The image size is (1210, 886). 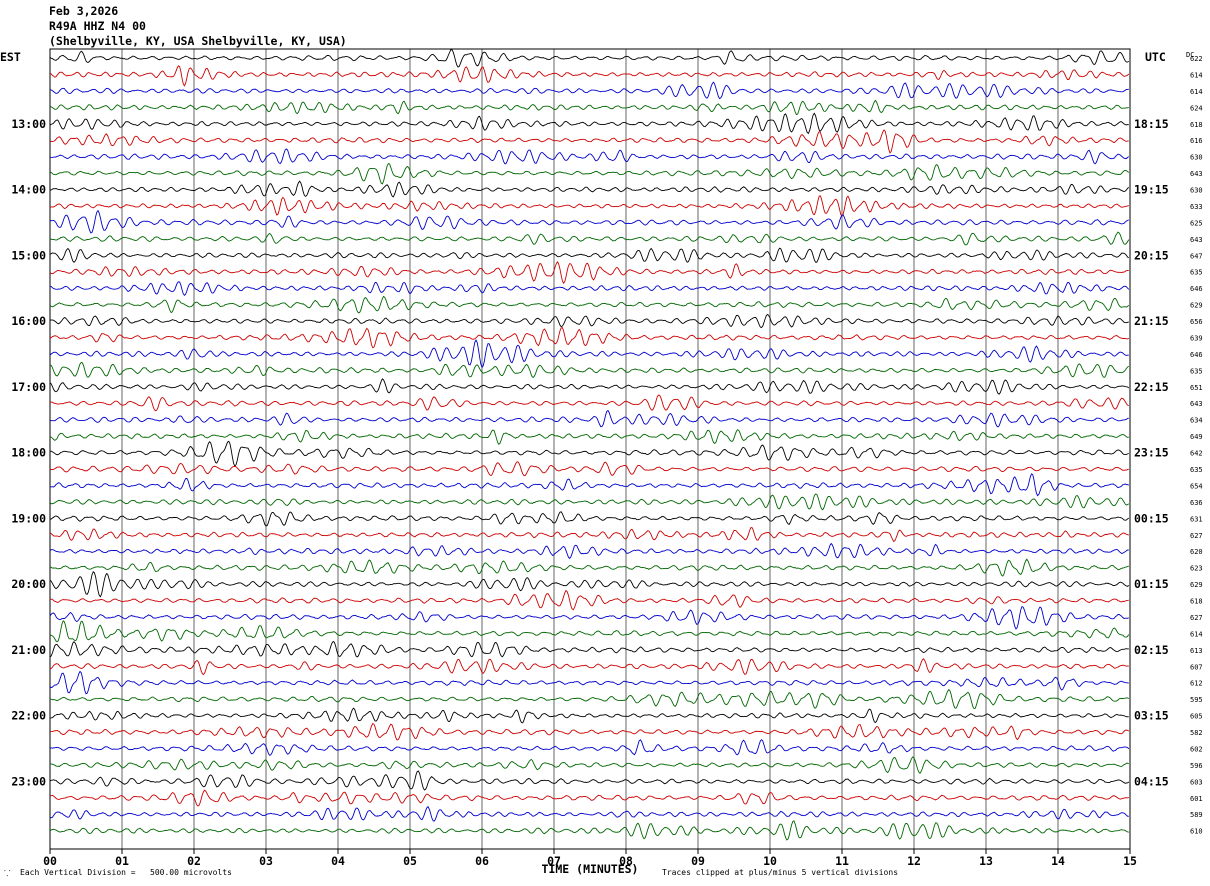 What do you see at coordinates (28, 321) in the screenshot?
I see `est-hour-label: 16:00` at bounding box center [28, 321].